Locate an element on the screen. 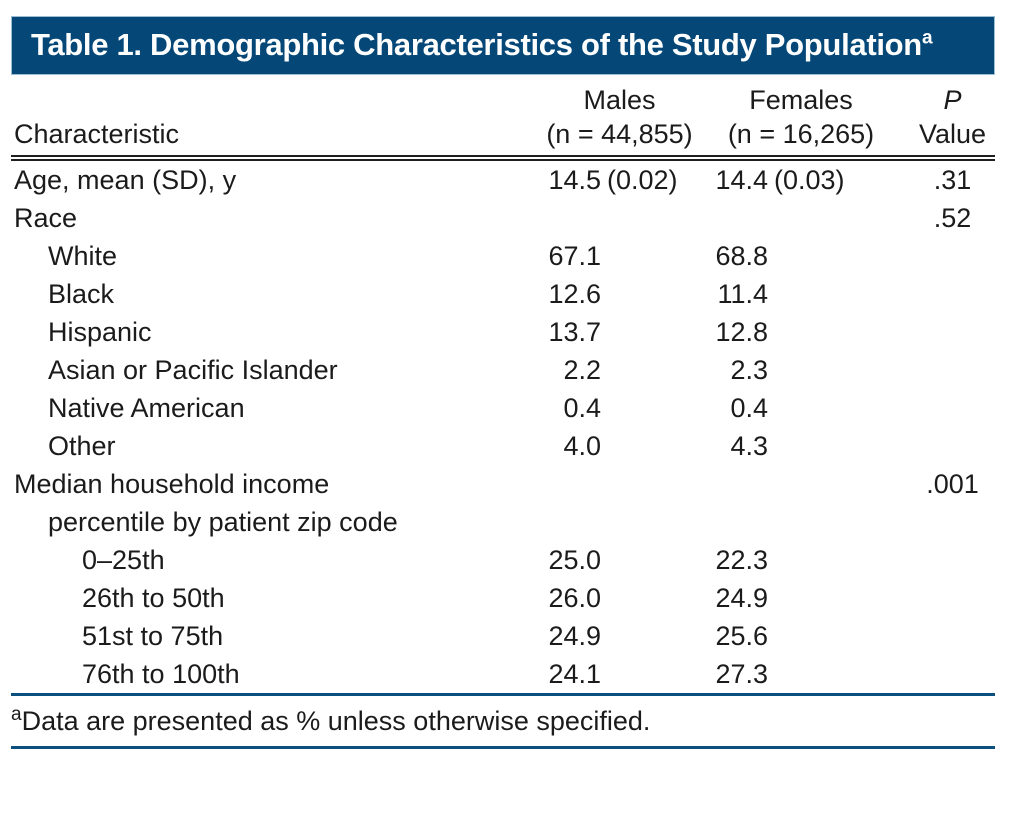  males-value: 12.6 is located at coordinates (574, 293).